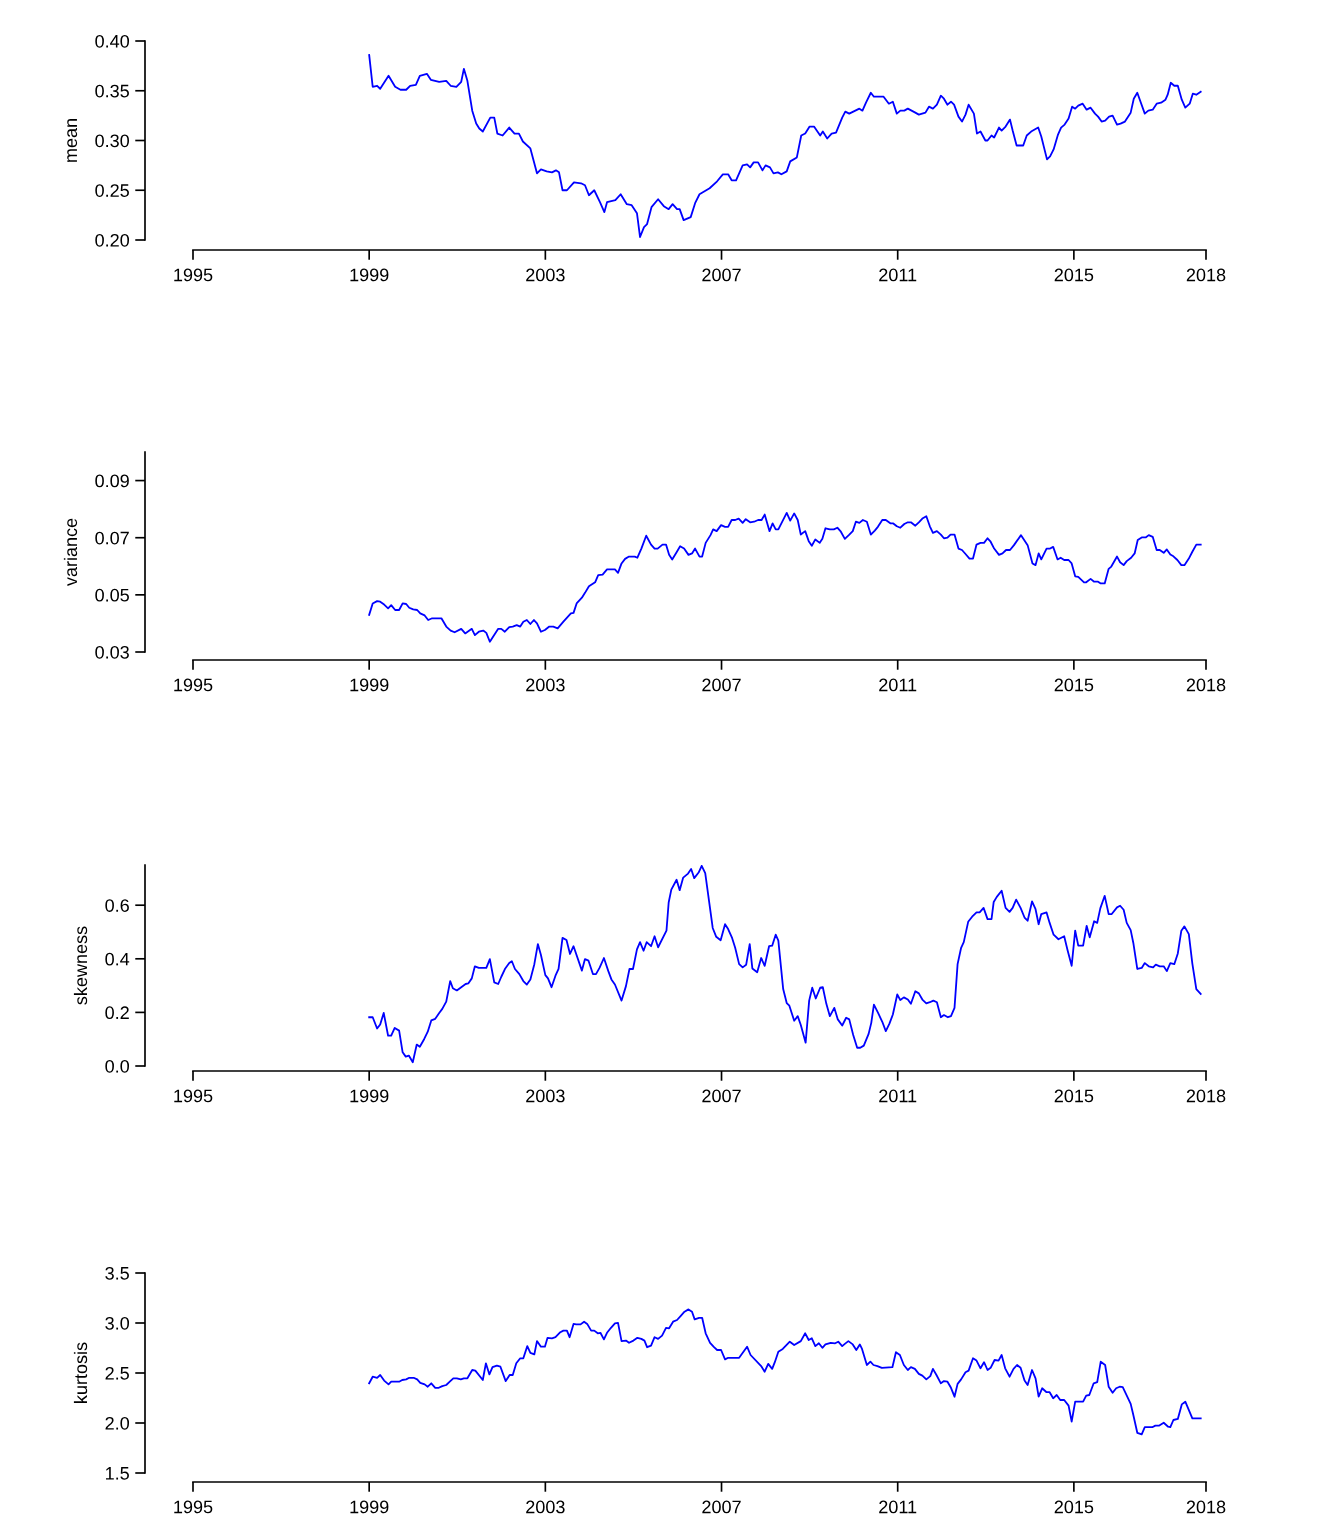 This screenshot has height=1540, width=1331. I want to click on y-axis-title: mean, so click(72, 140).